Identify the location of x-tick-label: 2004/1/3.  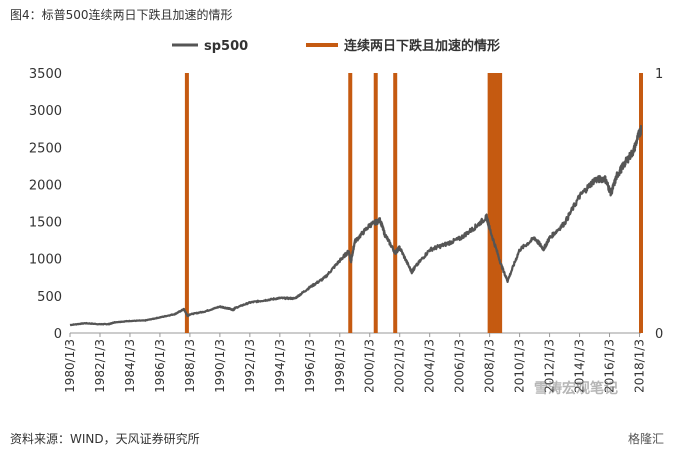
(430, 366).